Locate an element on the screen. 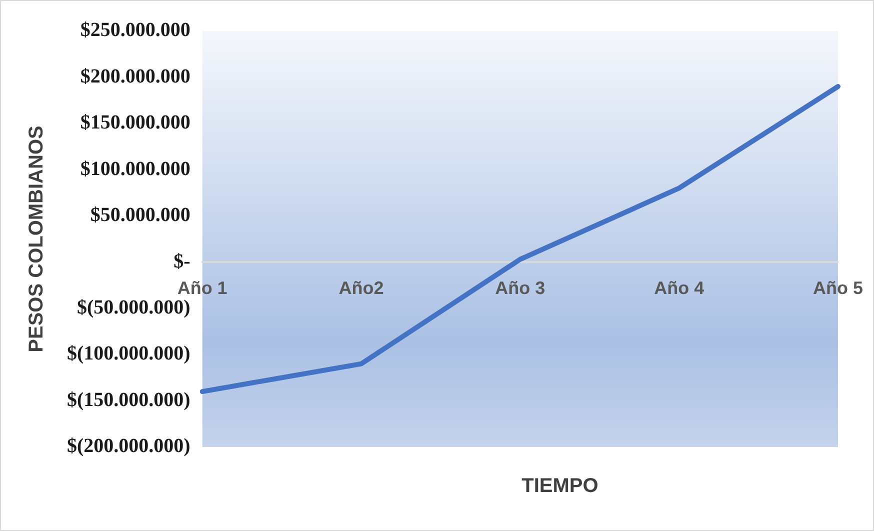 Image resolution: width=874 pixels, height=531 pixels. y-tick-label: $(50.000.000) is located at coordinates (133, 307).